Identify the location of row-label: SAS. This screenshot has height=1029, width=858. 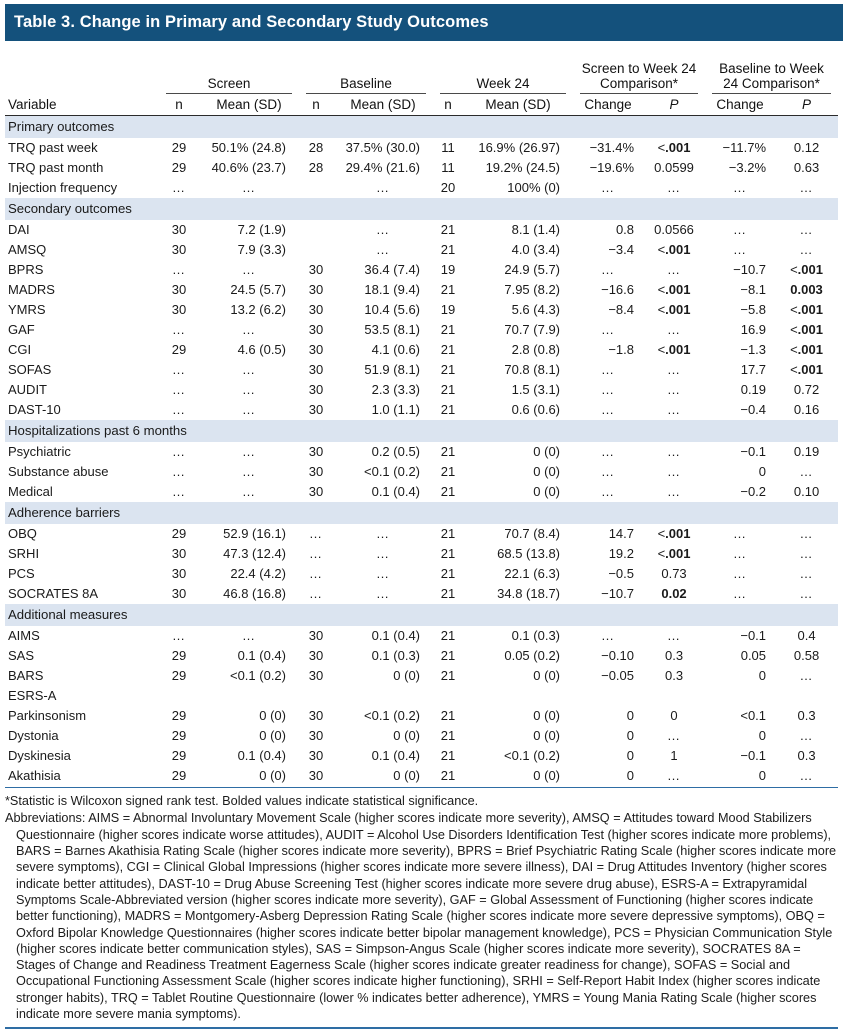
(21, 655).